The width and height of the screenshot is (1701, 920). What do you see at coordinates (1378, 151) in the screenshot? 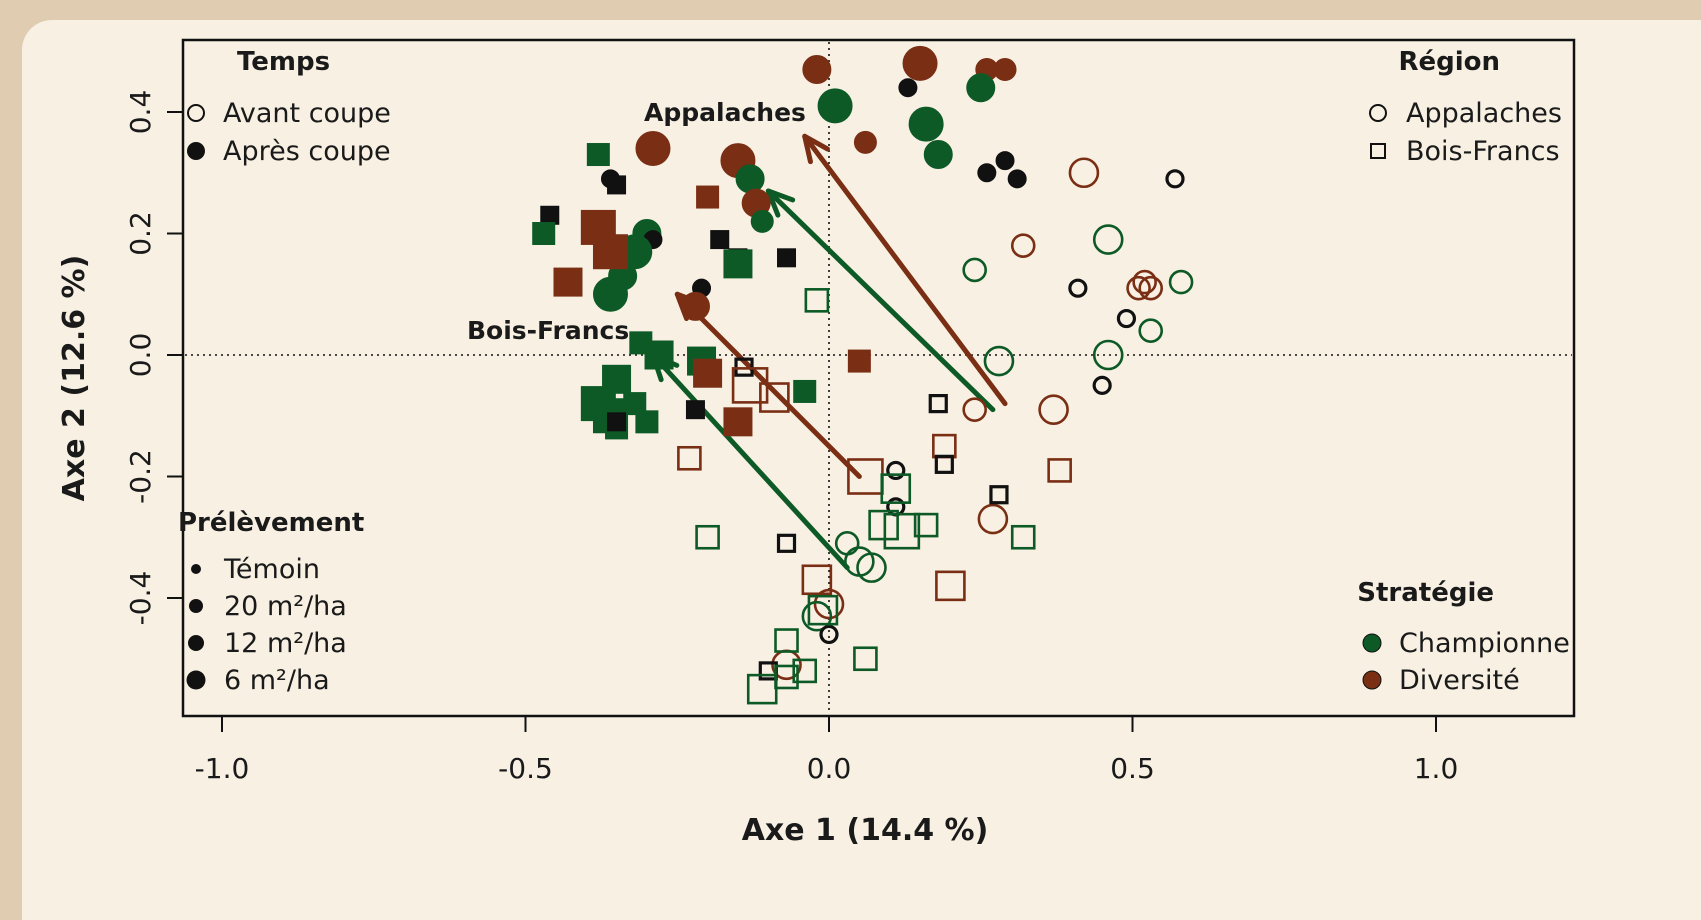
I see `legend-square-icon` at bounding box center [1378, 151].